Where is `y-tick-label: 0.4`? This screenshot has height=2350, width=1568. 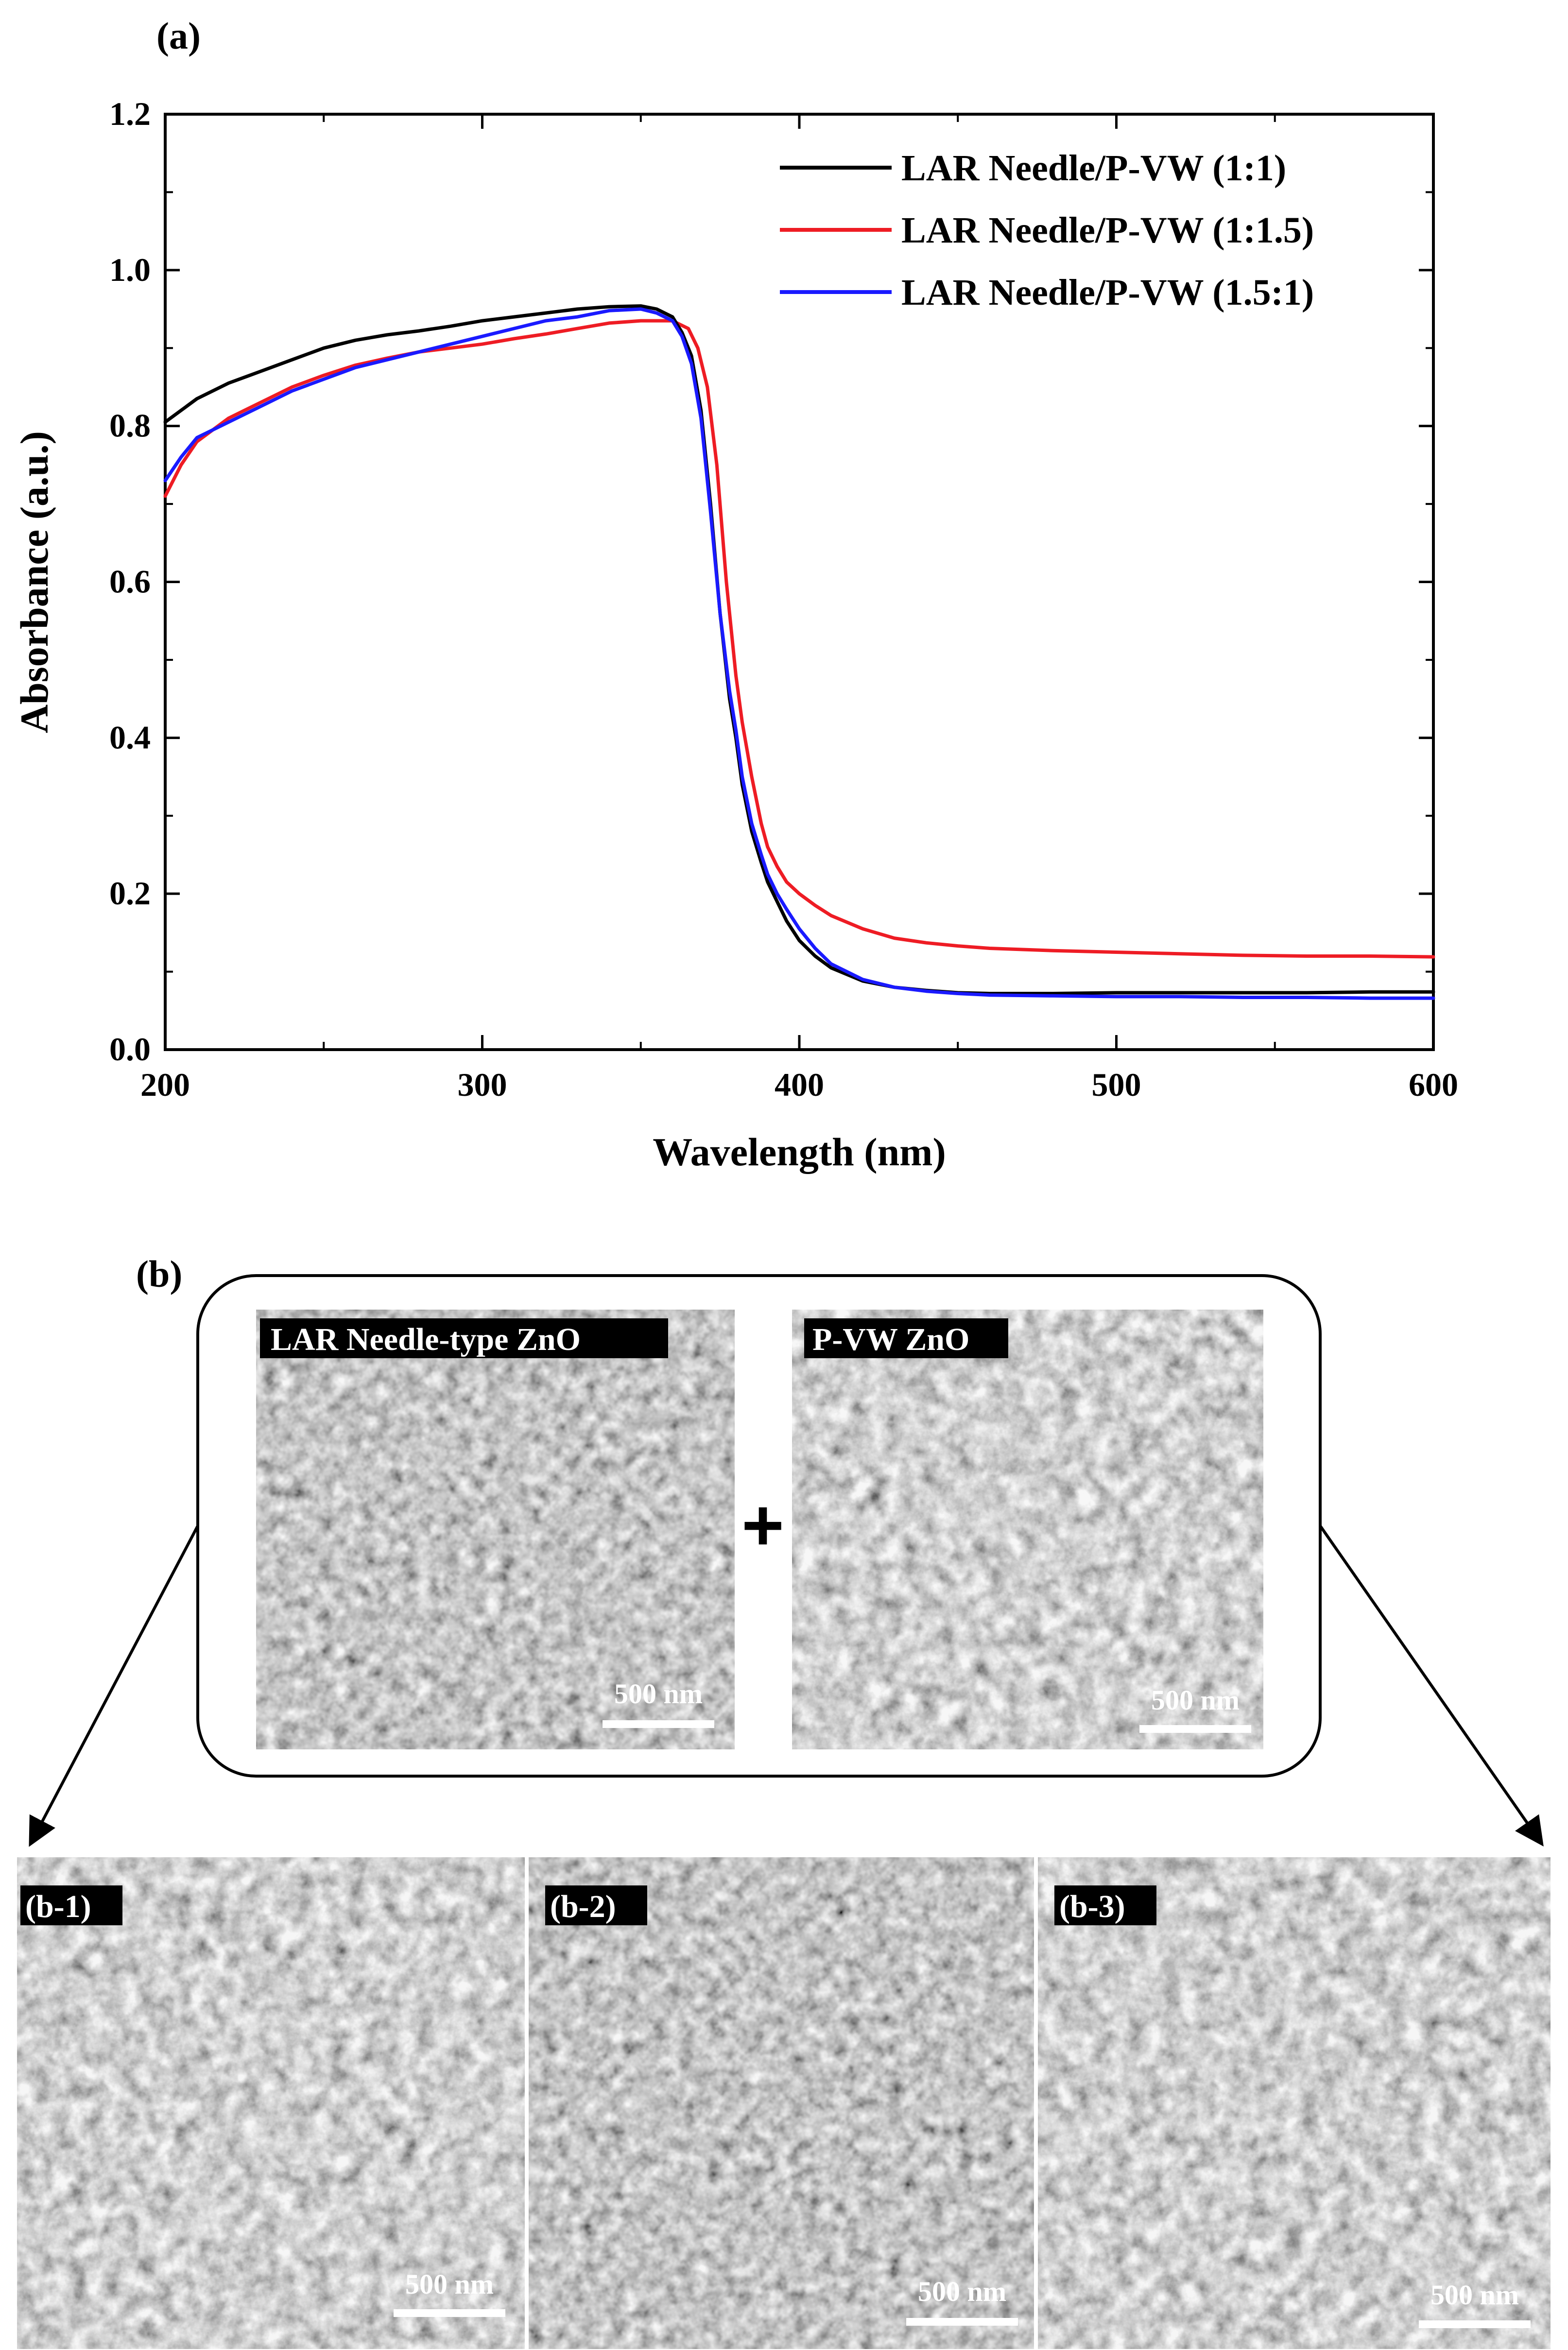
y-tick-label: 0.4 is located at coordinates (130, 737).